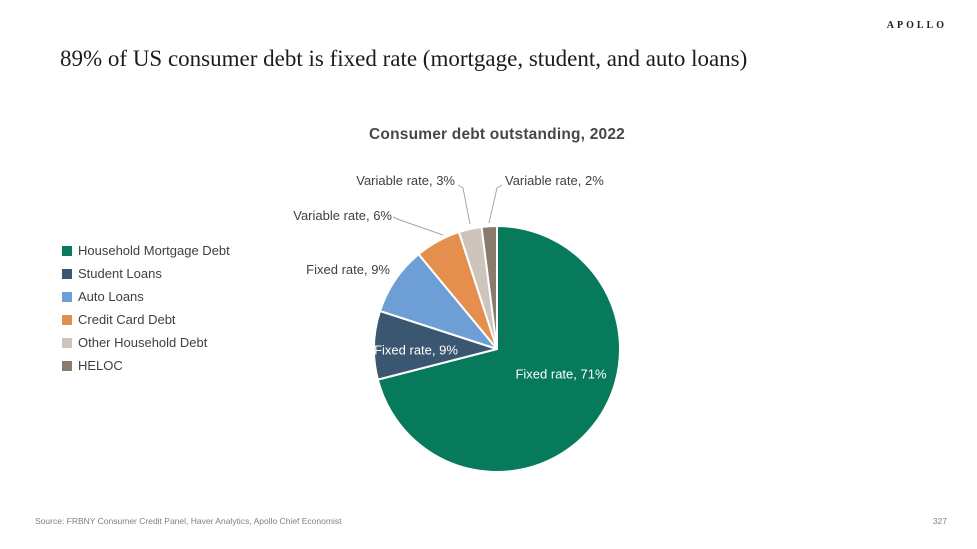 The height and width of the screenshot is (549, 977). What do you see at coordinates (916, 25) in the screenshot?
I see `apollo-logo: APOLLO` at bounding box center [916, 25].